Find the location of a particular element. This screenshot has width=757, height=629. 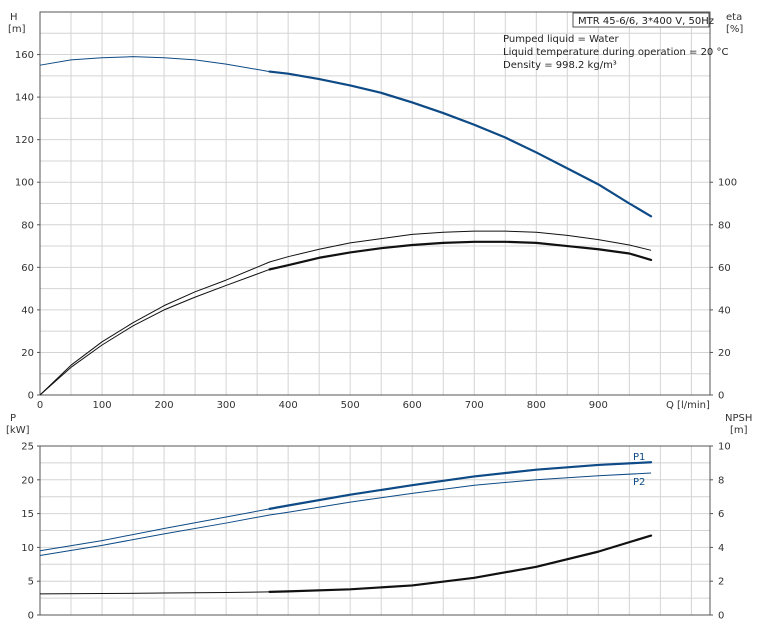

left-axis-tick-label: 10 is located at coordinates (27, 548).